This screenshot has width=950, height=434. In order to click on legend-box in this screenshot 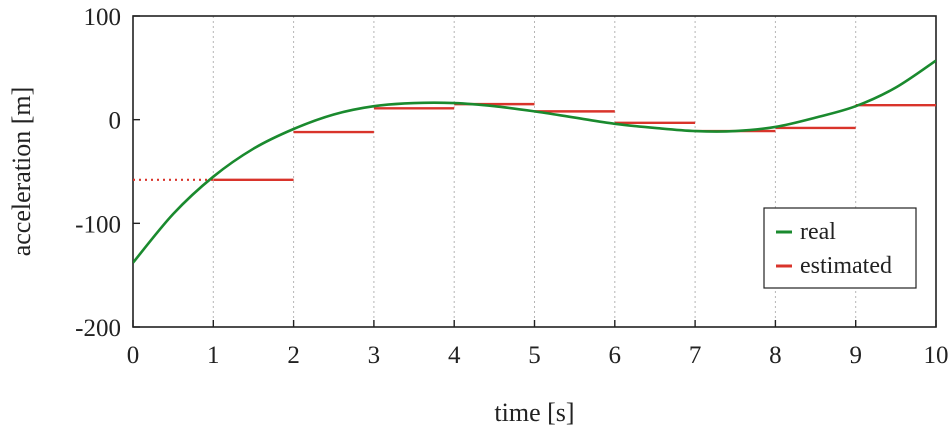, I will do `click(840, 248)`.